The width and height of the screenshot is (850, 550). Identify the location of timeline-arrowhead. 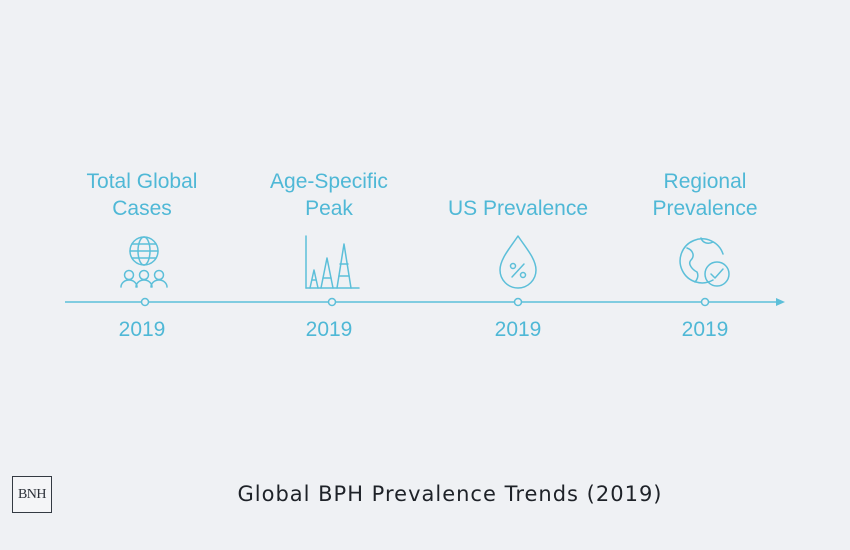
(780, 302).